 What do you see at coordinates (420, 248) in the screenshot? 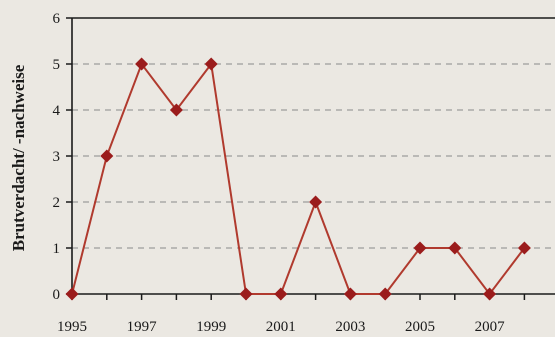
I see `data-point-2005` at bounding box center [420, 248].